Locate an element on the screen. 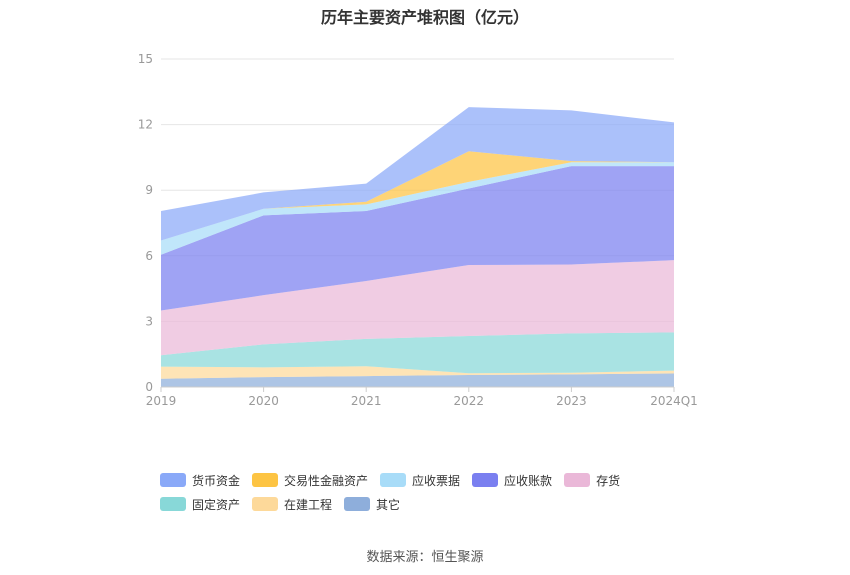 This screenshot has width=850, height=575. legend-item: 应收票据 is located at coordinates (420, 480).